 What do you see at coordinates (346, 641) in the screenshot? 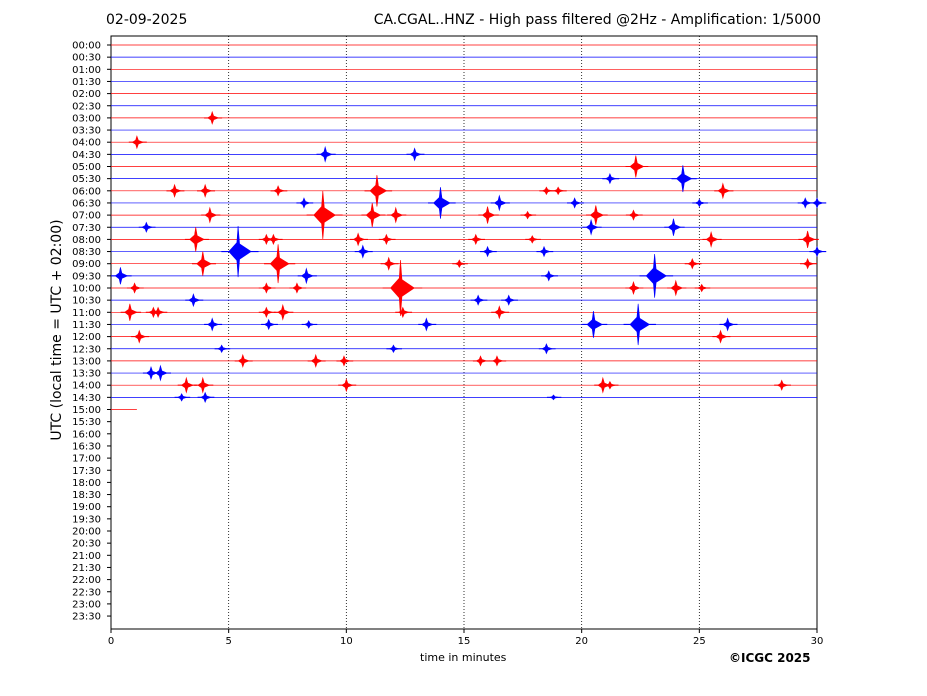
I see `x-tick-label: 10` at bounding box center [346, 641].